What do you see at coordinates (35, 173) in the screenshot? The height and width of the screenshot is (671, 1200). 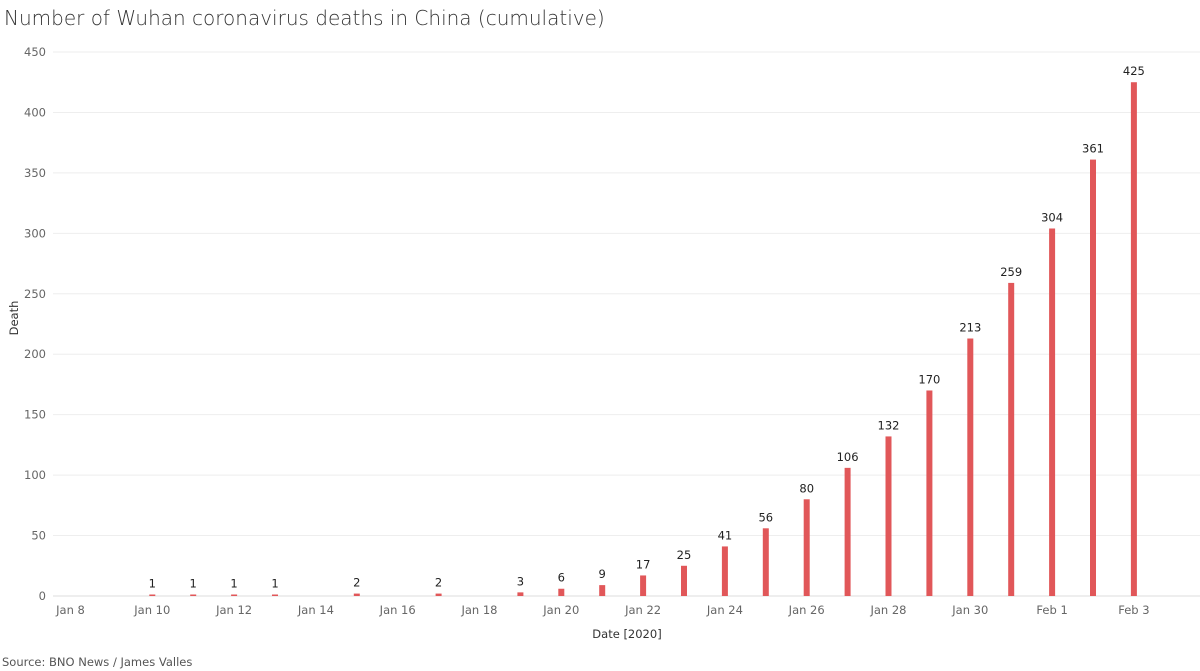 I see `y-tick-label: 350` at bounding box center [35, 173].